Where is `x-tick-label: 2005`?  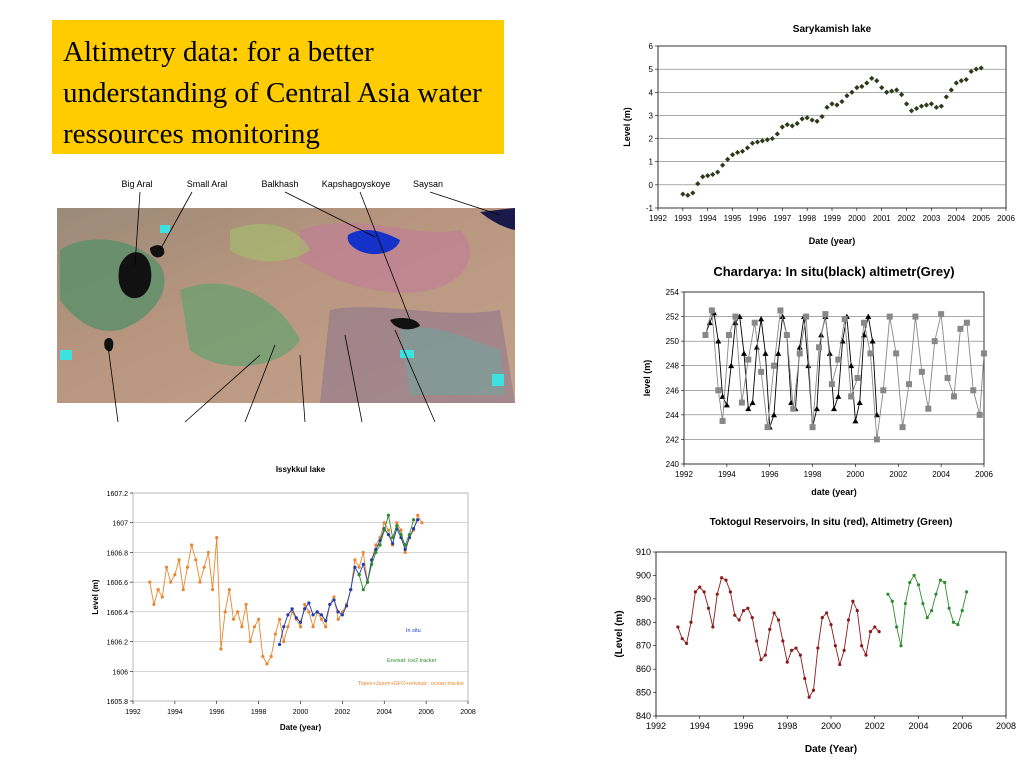 x-tick-label: 2005 is located at coordinates (981, 218).